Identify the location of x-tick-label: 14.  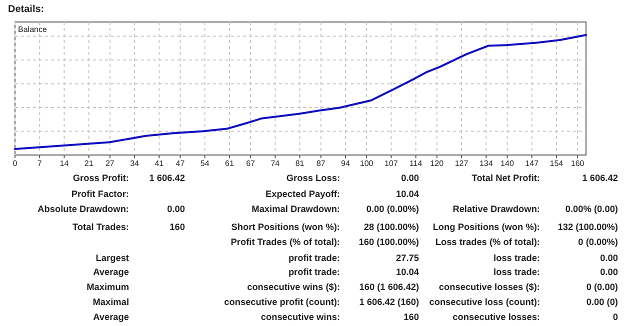
(65, 163).